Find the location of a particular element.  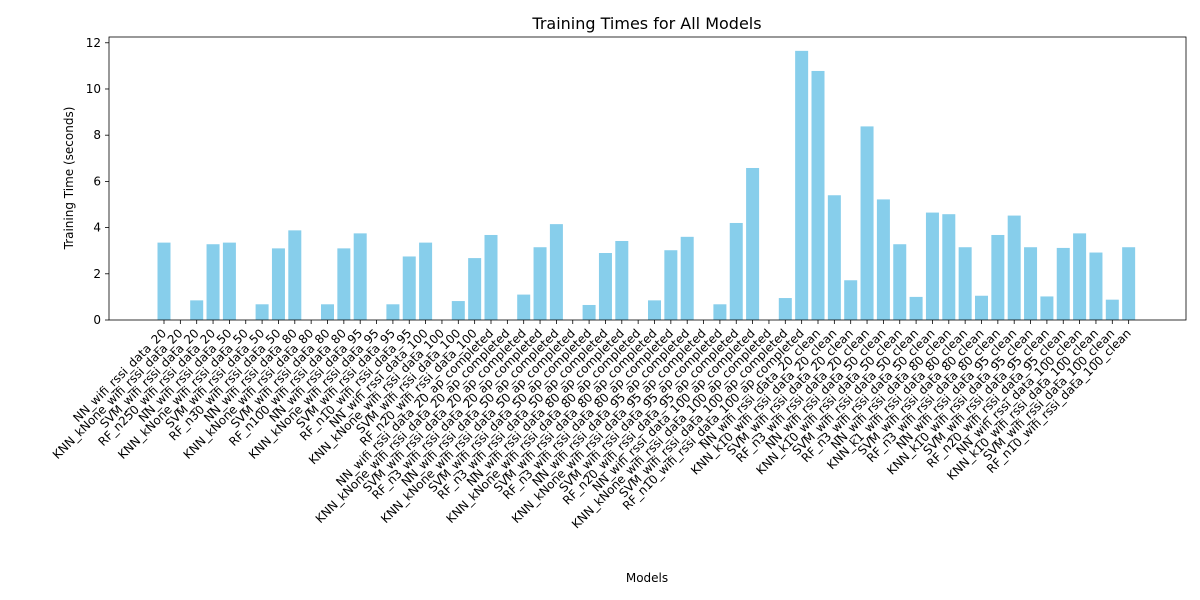

y-axis-label: Training Time (seconds) is located at coordinates (69, 179).